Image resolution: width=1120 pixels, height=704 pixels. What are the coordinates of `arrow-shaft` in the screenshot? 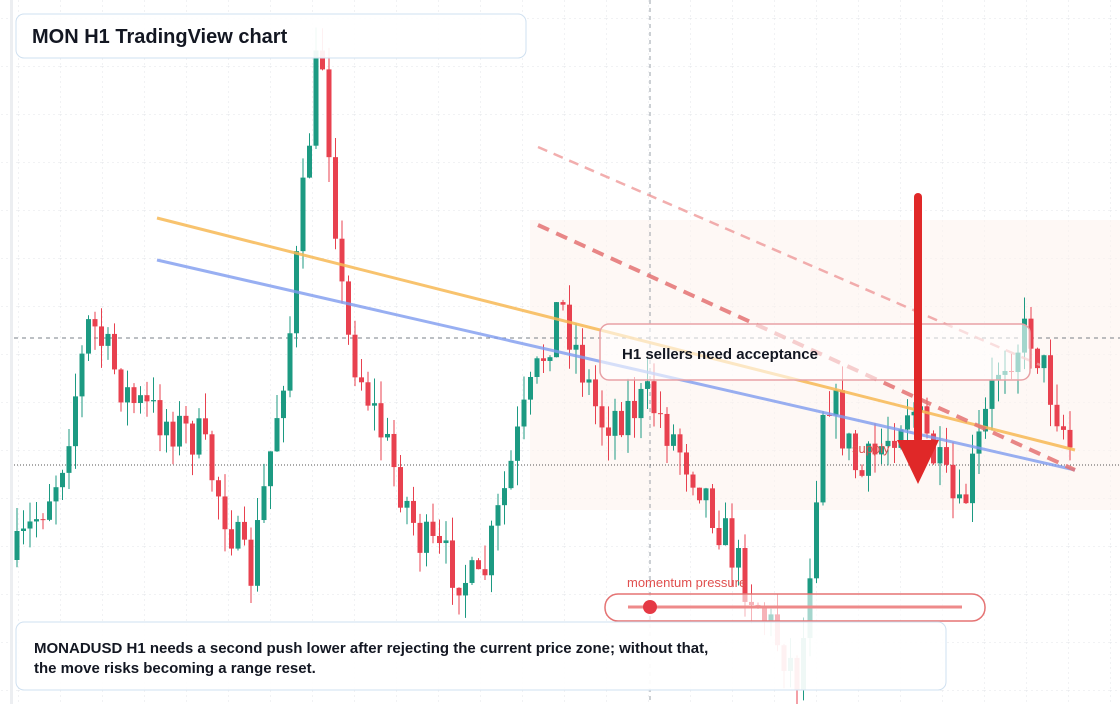 It's located at (918, 318).